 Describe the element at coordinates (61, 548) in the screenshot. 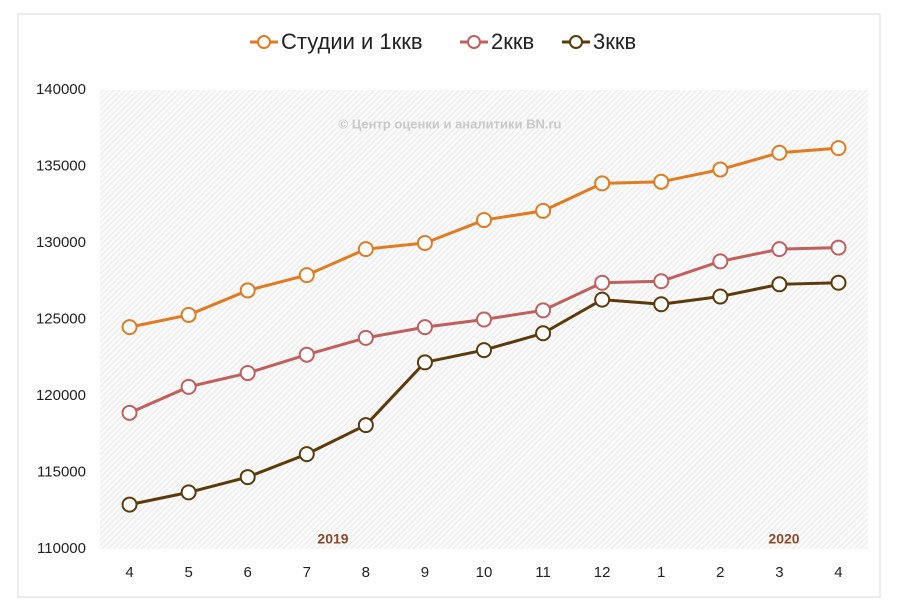

I see `y-tick-label: 110000` at that location.